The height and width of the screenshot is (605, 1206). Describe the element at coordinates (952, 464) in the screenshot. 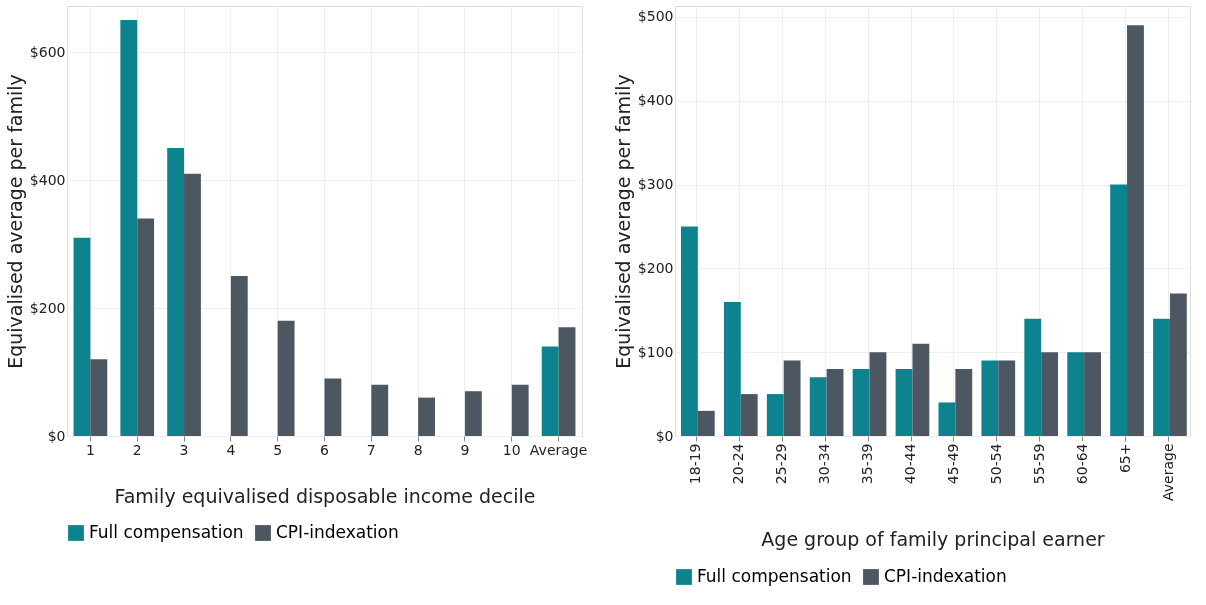

I see `x-tick-label: 45-49` at that location.